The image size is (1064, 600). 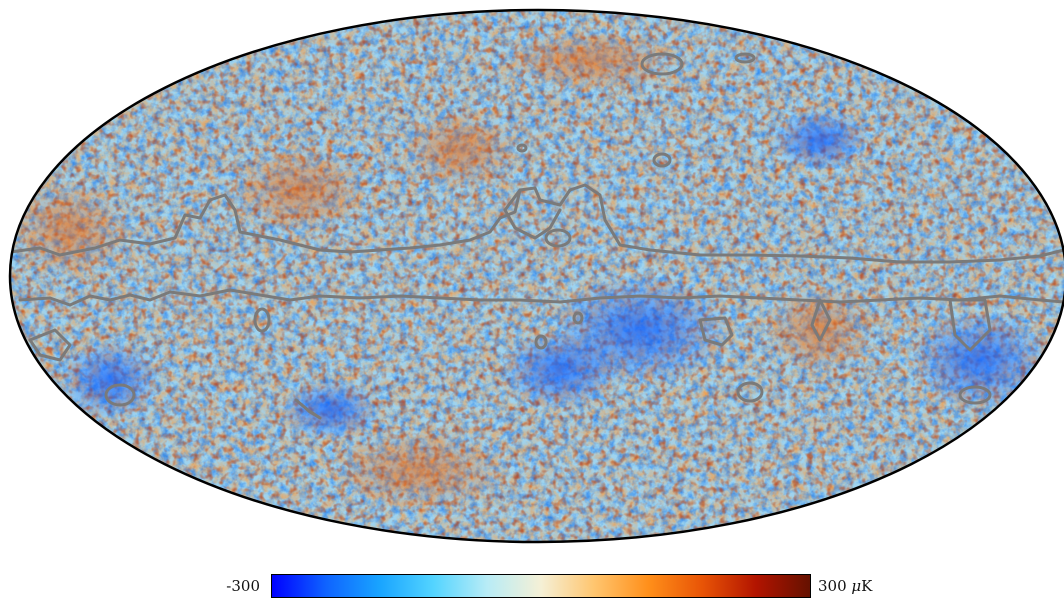 I want to click on colorbar-unit-rest: K, so click(x=867, y=586).